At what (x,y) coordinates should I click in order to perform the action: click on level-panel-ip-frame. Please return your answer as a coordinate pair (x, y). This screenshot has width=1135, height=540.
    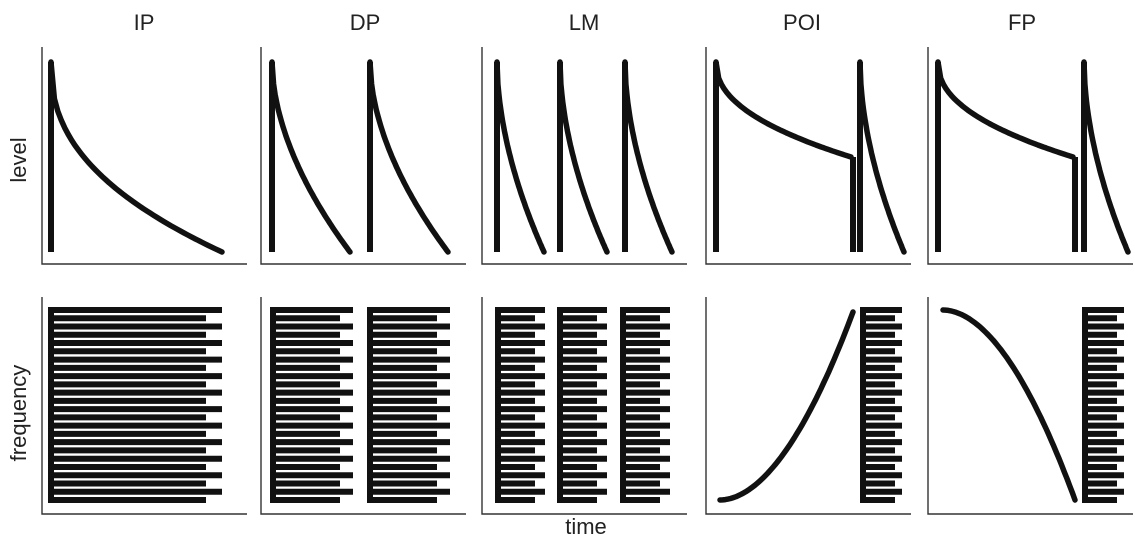
    Looking at the image, I should click on (144, 156).